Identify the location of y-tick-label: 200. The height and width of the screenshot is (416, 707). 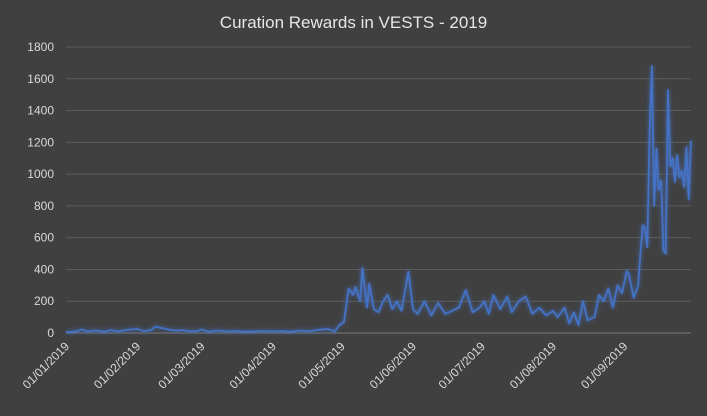
(44, 301).